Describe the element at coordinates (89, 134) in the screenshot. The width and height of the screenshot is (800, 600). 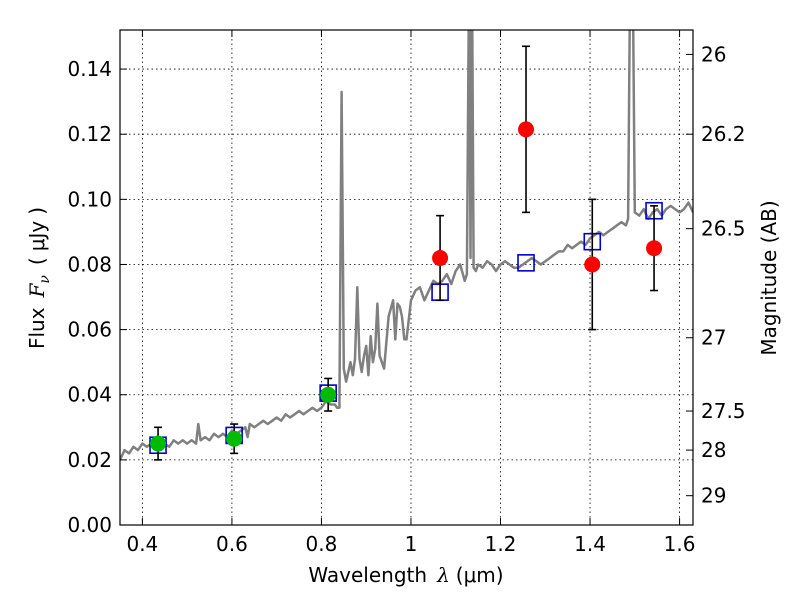
I see `y-tick-label: 0.12` at that location.